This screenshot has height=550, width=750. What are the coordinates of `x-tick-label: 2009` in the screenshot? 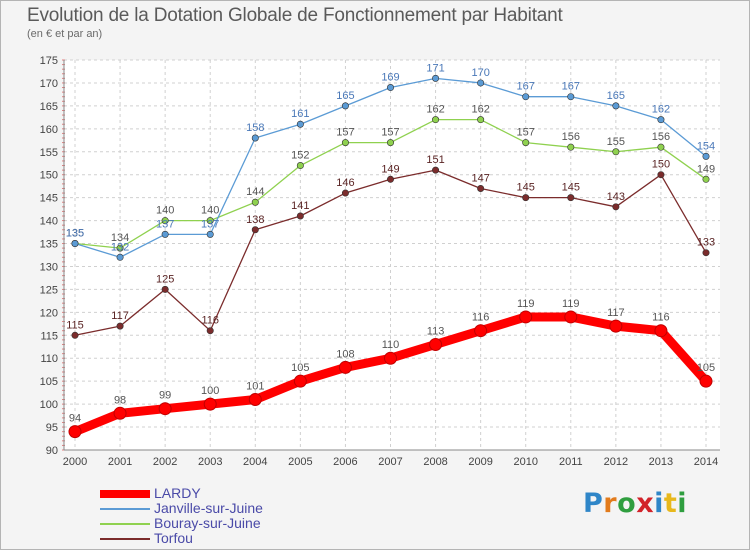 It's located at (480, 462).